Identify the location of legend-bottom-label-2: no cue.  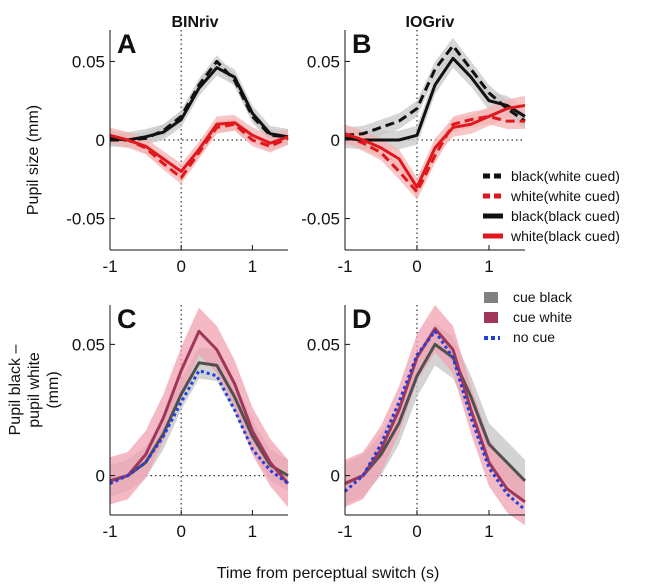
(534, 337).